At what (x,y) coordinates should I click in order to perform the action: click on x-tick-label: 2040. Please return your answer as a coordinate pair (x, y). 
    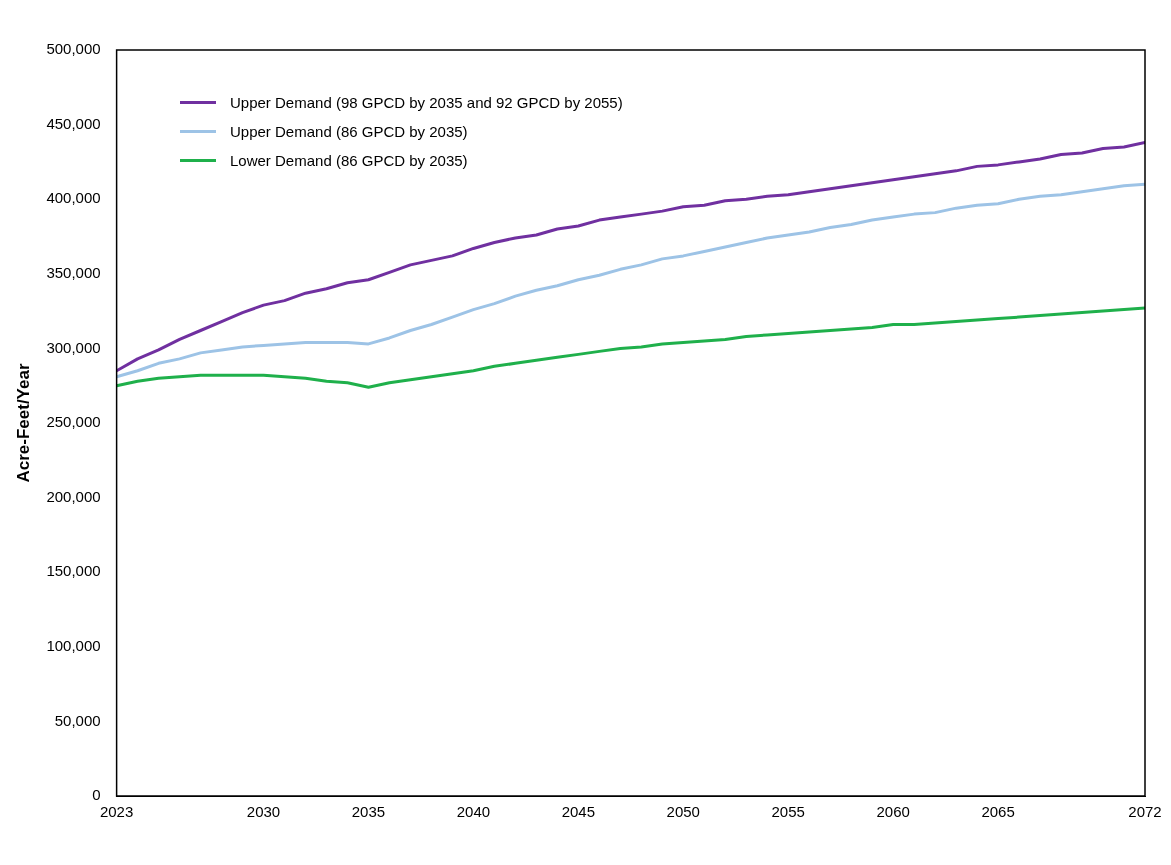
    Looking at the image, I should click on (473, 812).